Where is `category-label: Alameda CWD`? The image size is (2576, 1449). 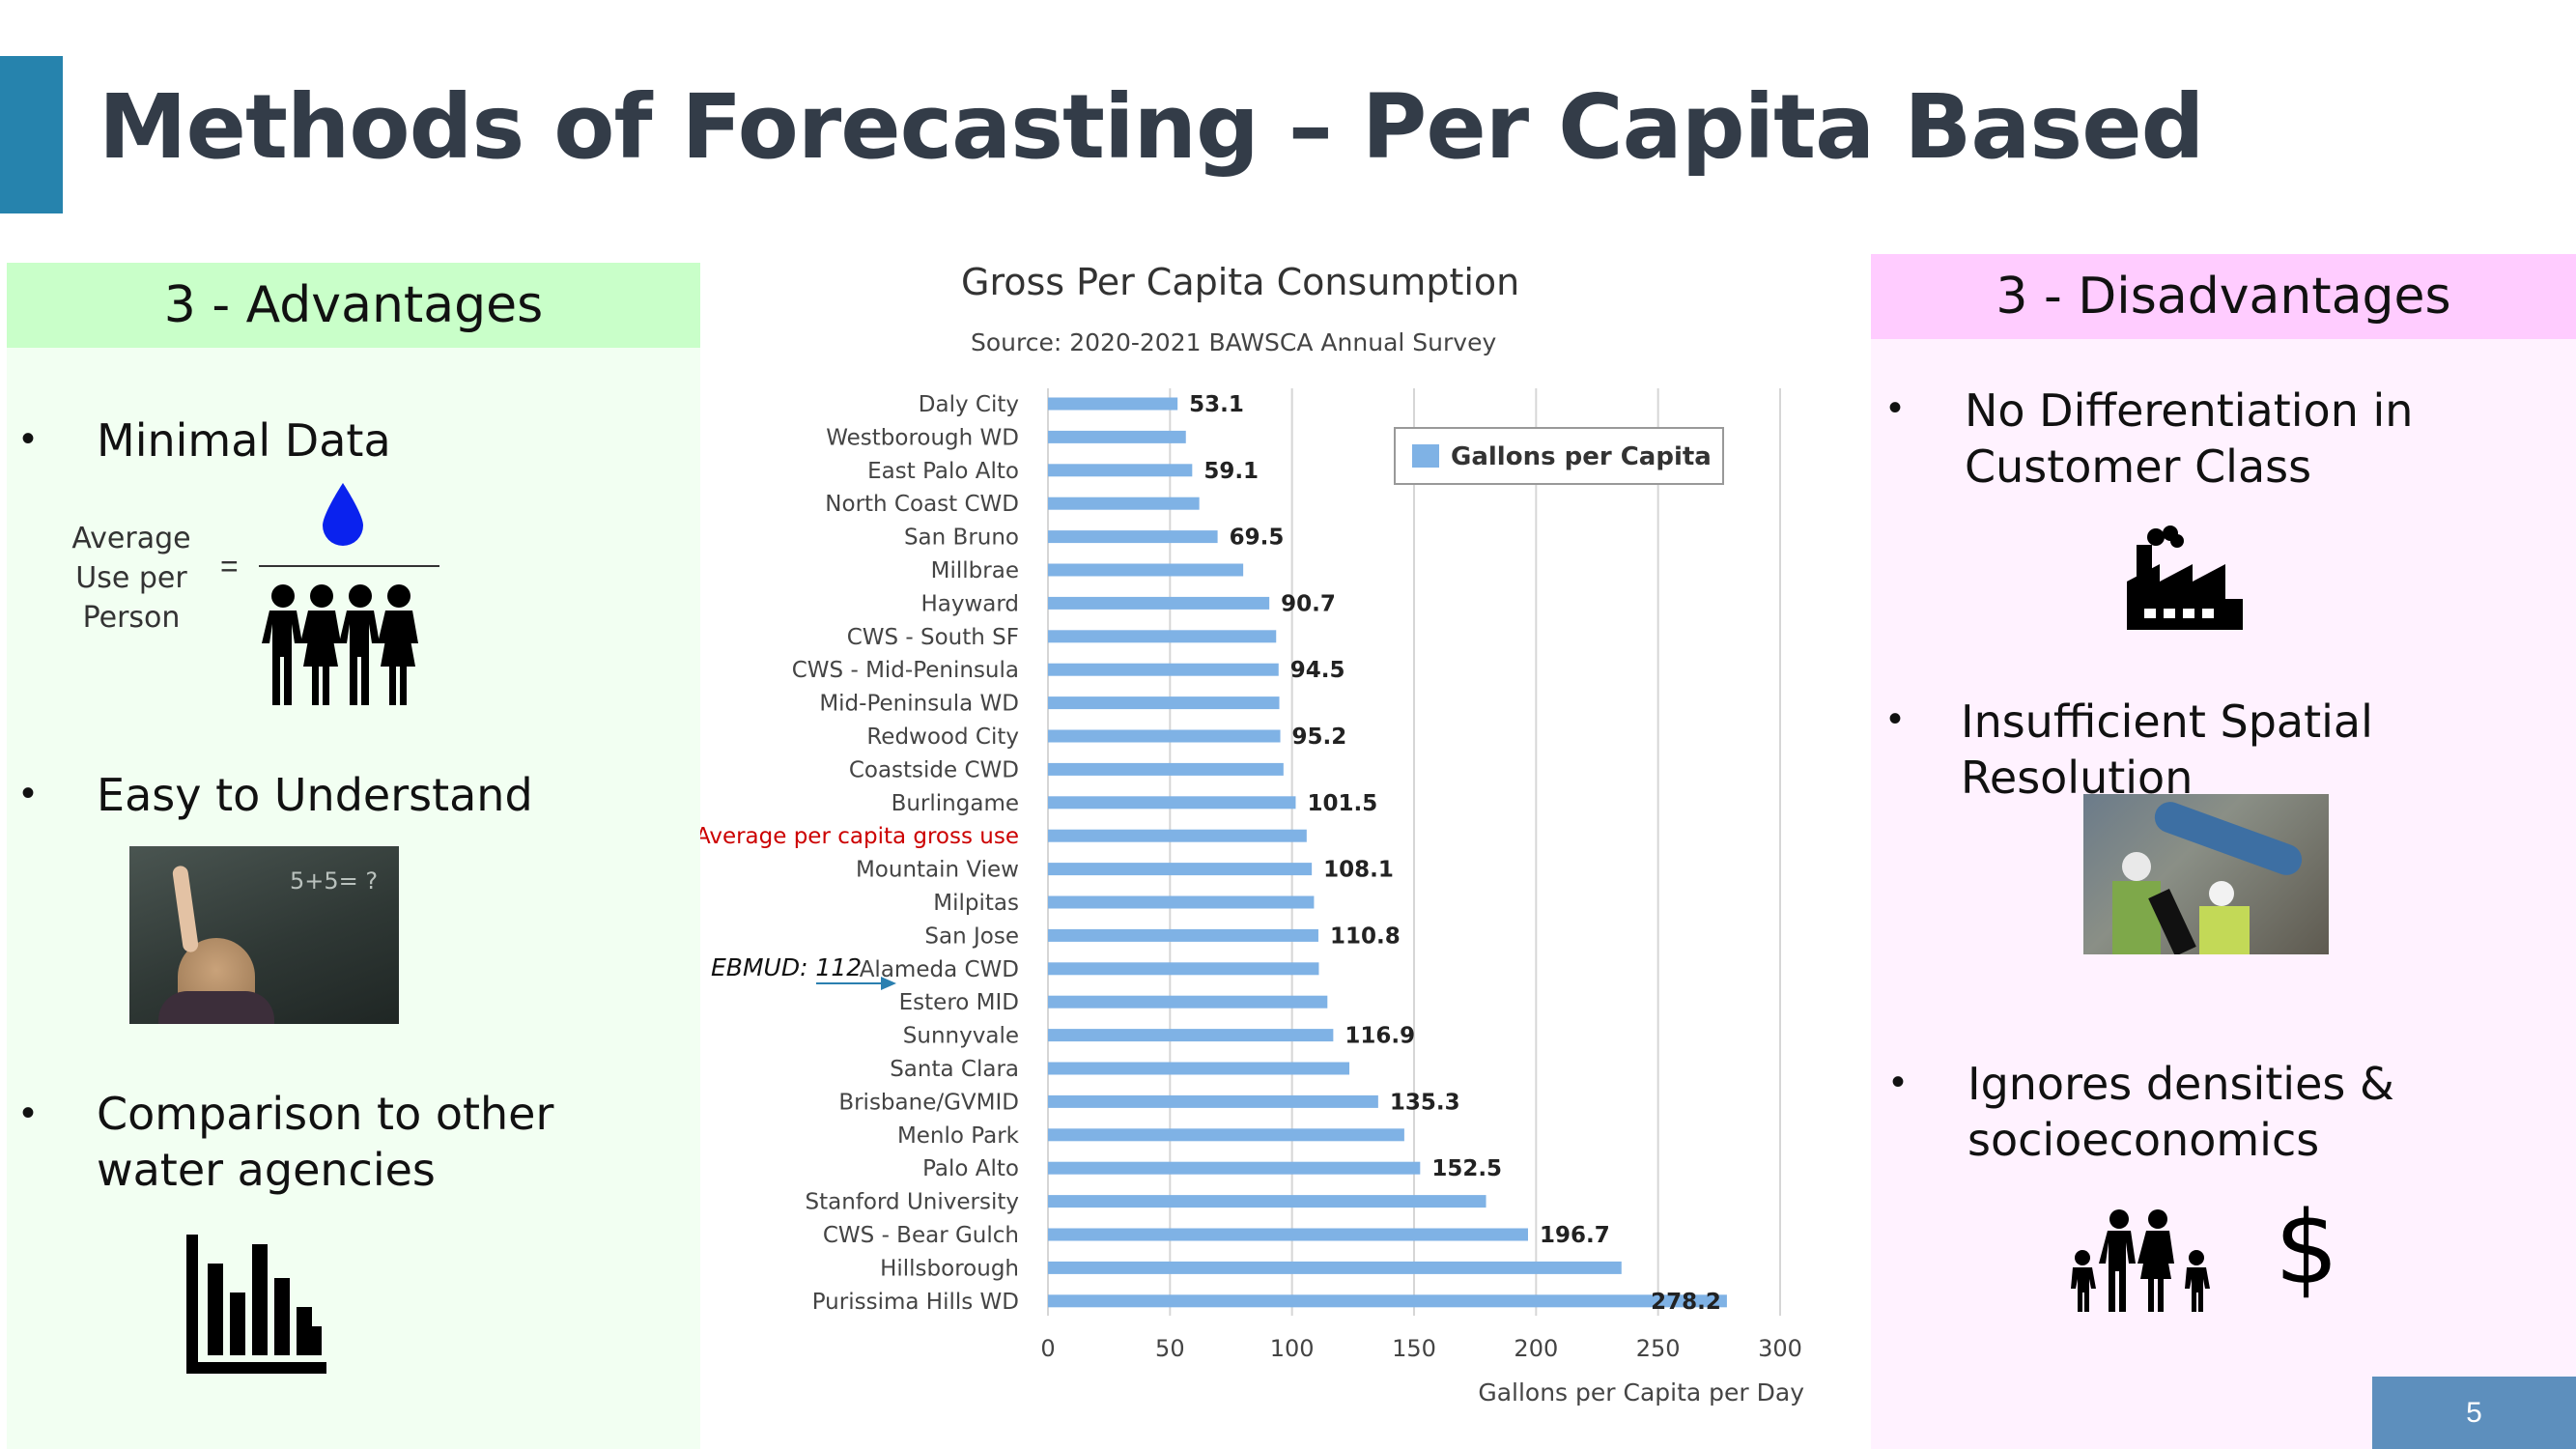 category-label: Alameda CWD is located at coordinates (939, 969).